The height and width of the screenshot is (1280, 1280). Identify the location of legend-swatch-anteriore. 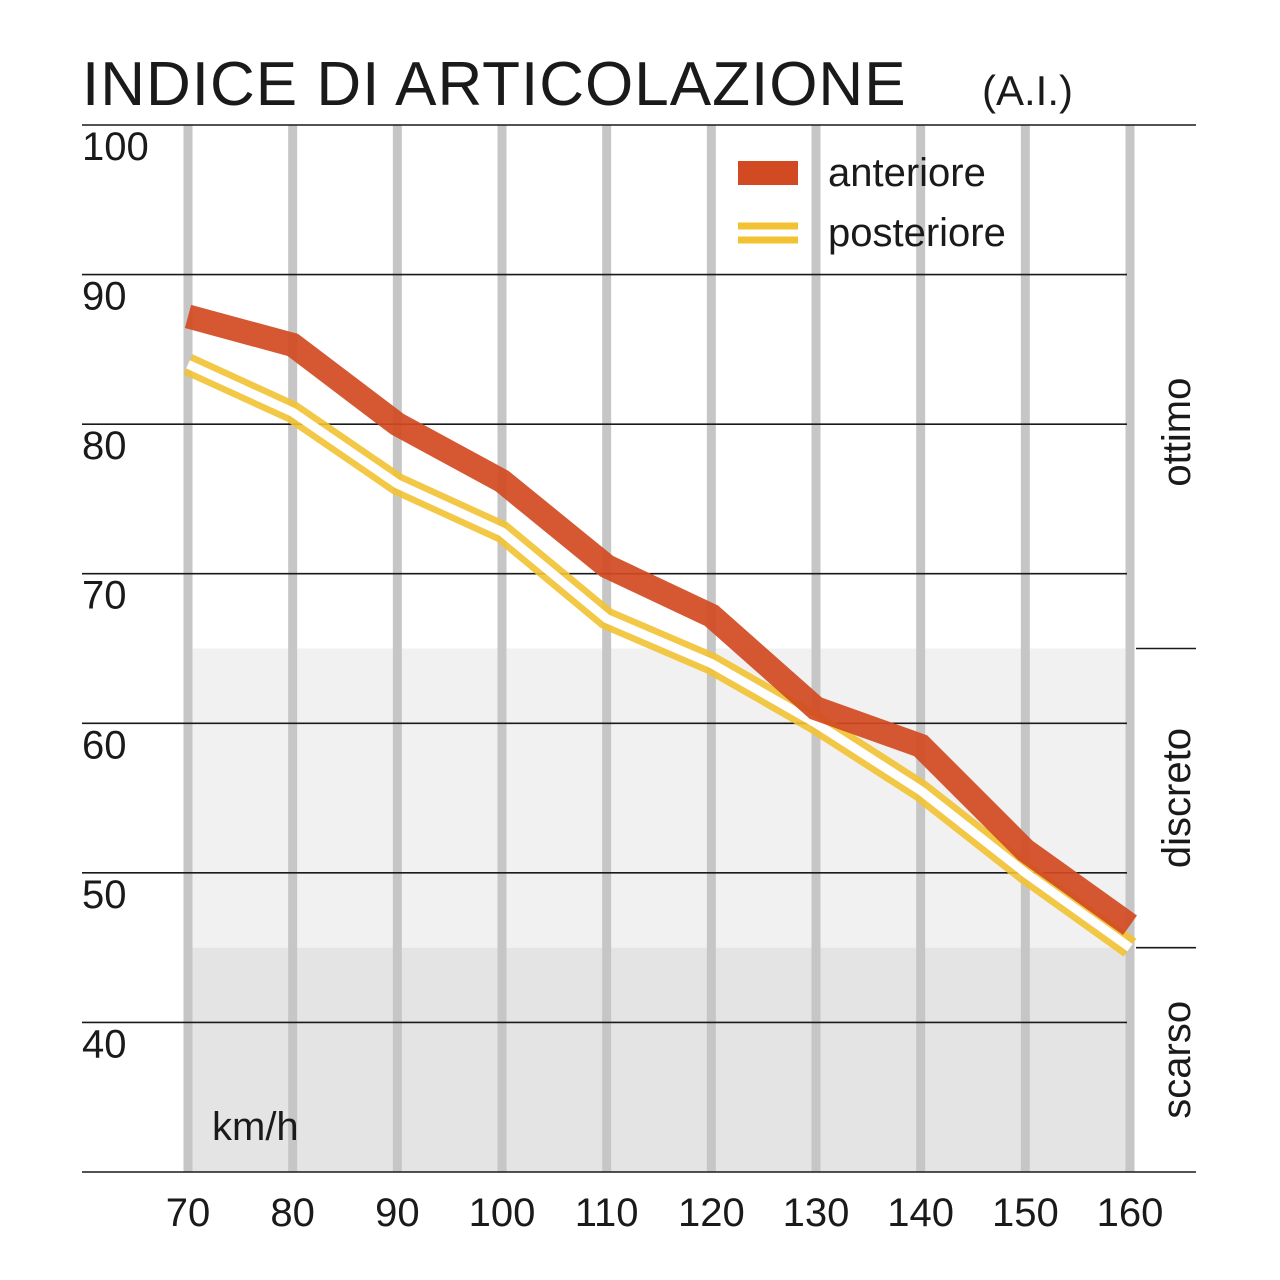
(768, 173).